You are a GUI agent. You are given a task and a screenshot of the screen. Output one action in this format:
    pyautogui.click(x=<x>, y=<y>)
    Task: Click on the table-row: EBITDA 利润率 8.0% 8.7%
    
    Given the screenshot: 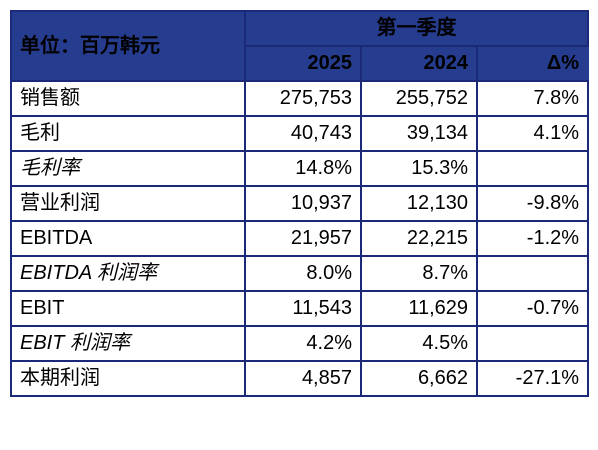 What is the action you would take?
    pyautogui.click(x=300, y=273)
    